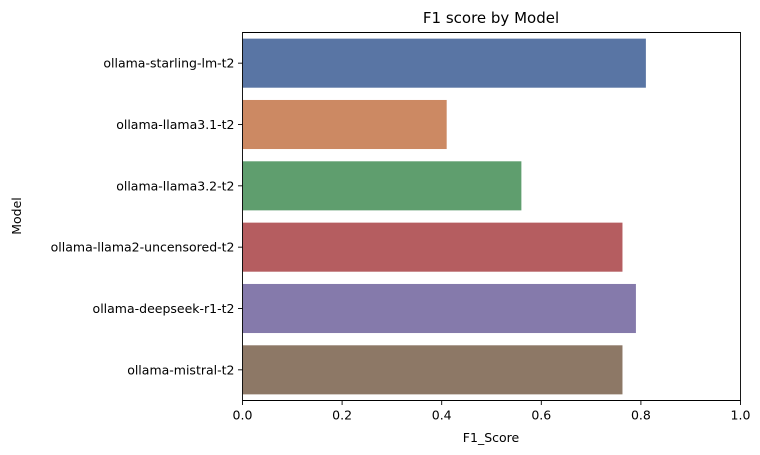  What do you see at coordinates (741, 415) in the screenshot?
I see `x-tick-label: 1.0` at bounding box center [741, 415].